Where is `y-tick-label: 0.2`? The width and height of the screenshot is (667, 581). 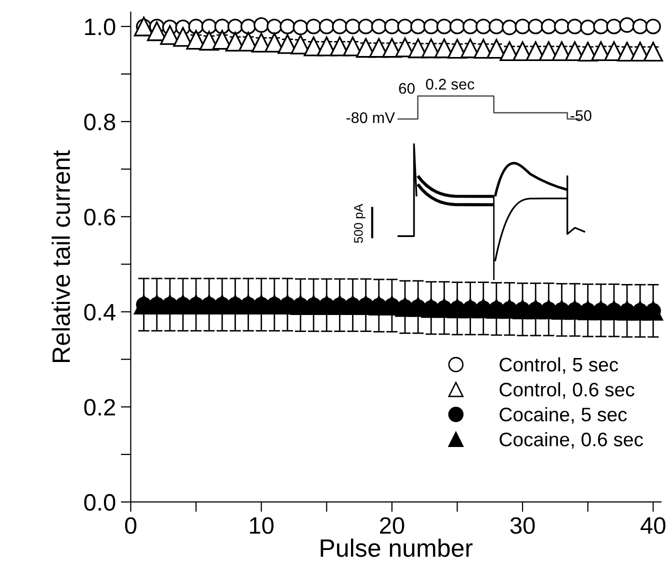
y-tick-label: 0.2 is located at coordinates (99, 407).